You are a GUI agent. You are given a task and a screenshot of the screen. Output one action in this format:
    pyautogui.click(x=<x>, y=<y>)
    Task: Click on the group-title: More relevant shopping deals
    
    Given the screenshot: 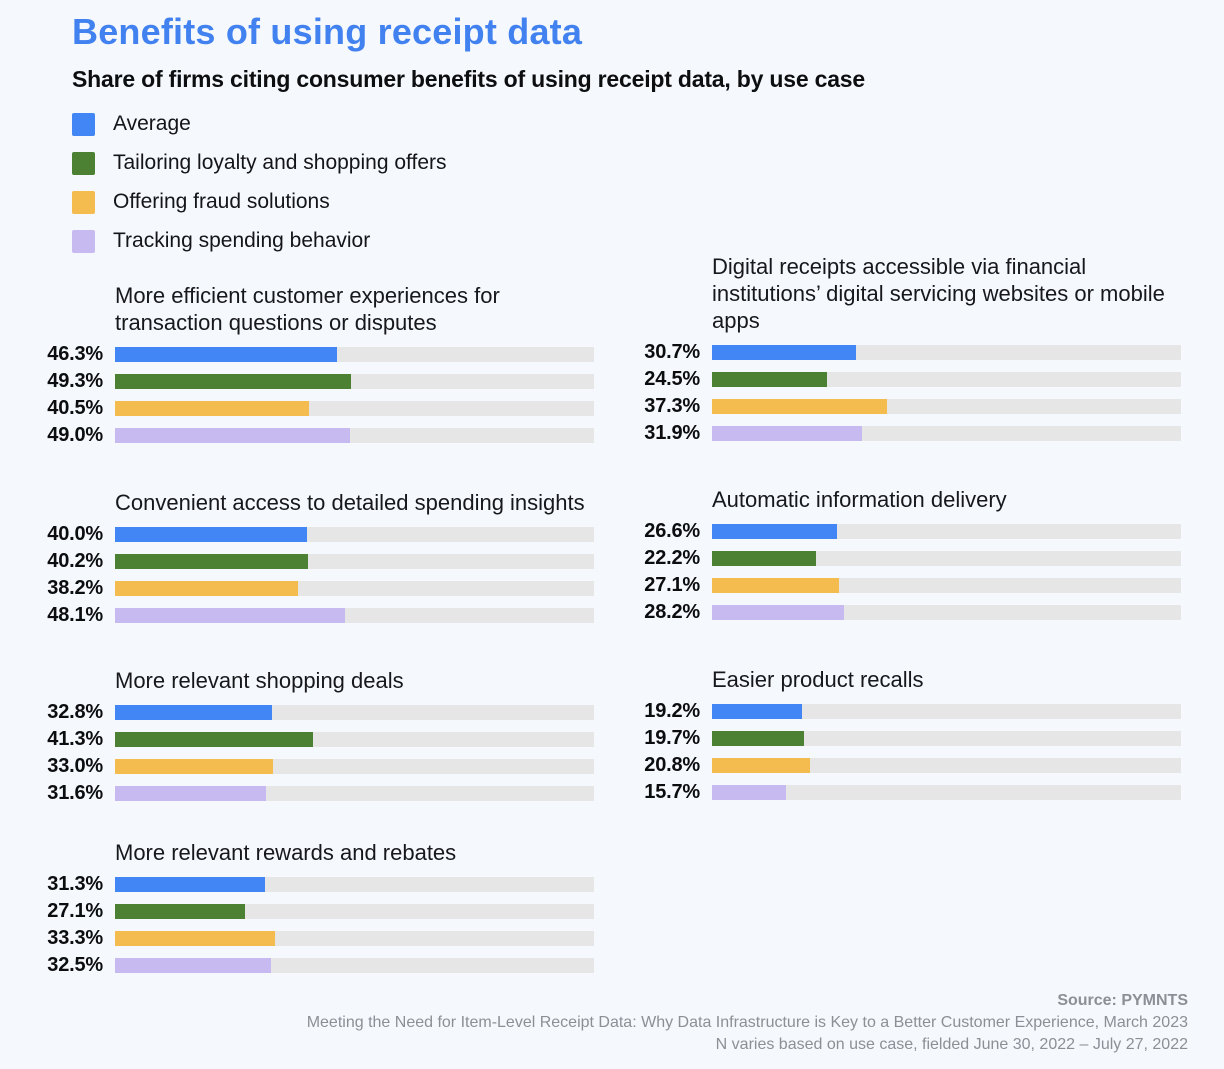 What is the action you would take?
    pyautogui.click(x=259, y=680)
    